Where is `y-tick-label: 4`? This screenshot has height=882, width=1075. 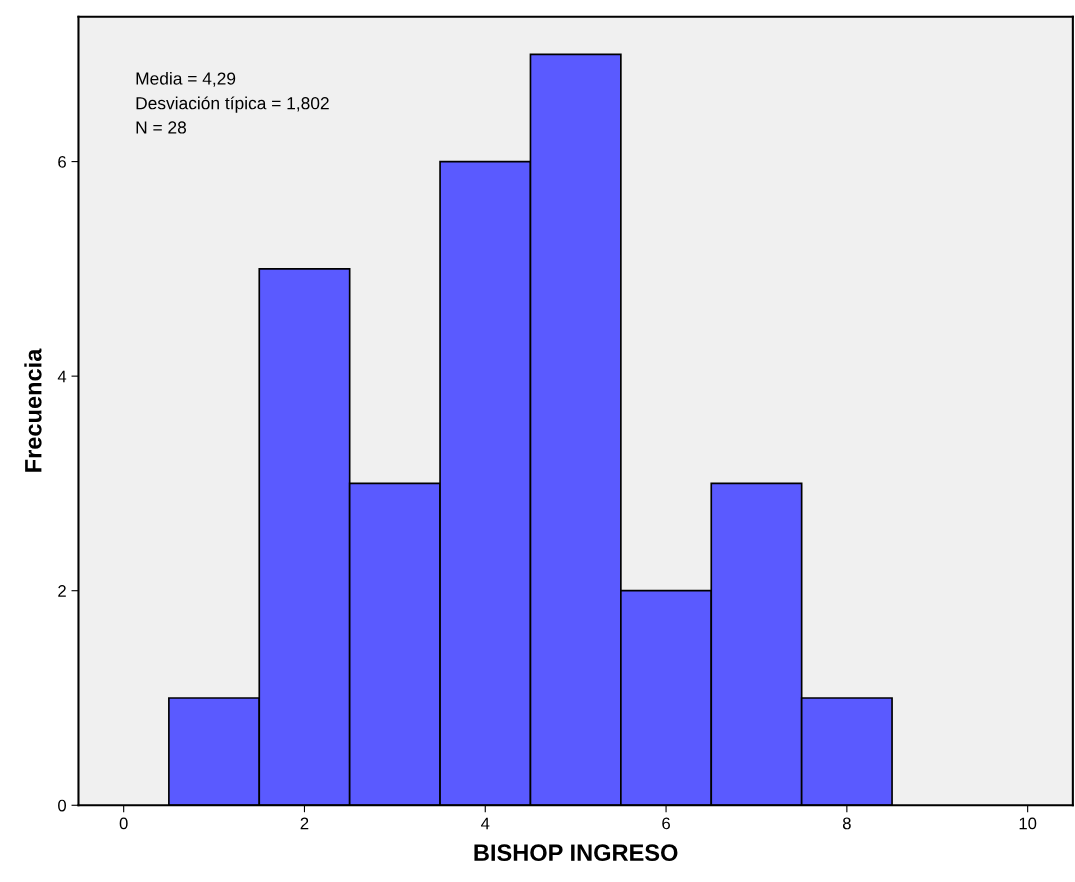 y-tick-label: 4 is located at coordinates (62, 376).